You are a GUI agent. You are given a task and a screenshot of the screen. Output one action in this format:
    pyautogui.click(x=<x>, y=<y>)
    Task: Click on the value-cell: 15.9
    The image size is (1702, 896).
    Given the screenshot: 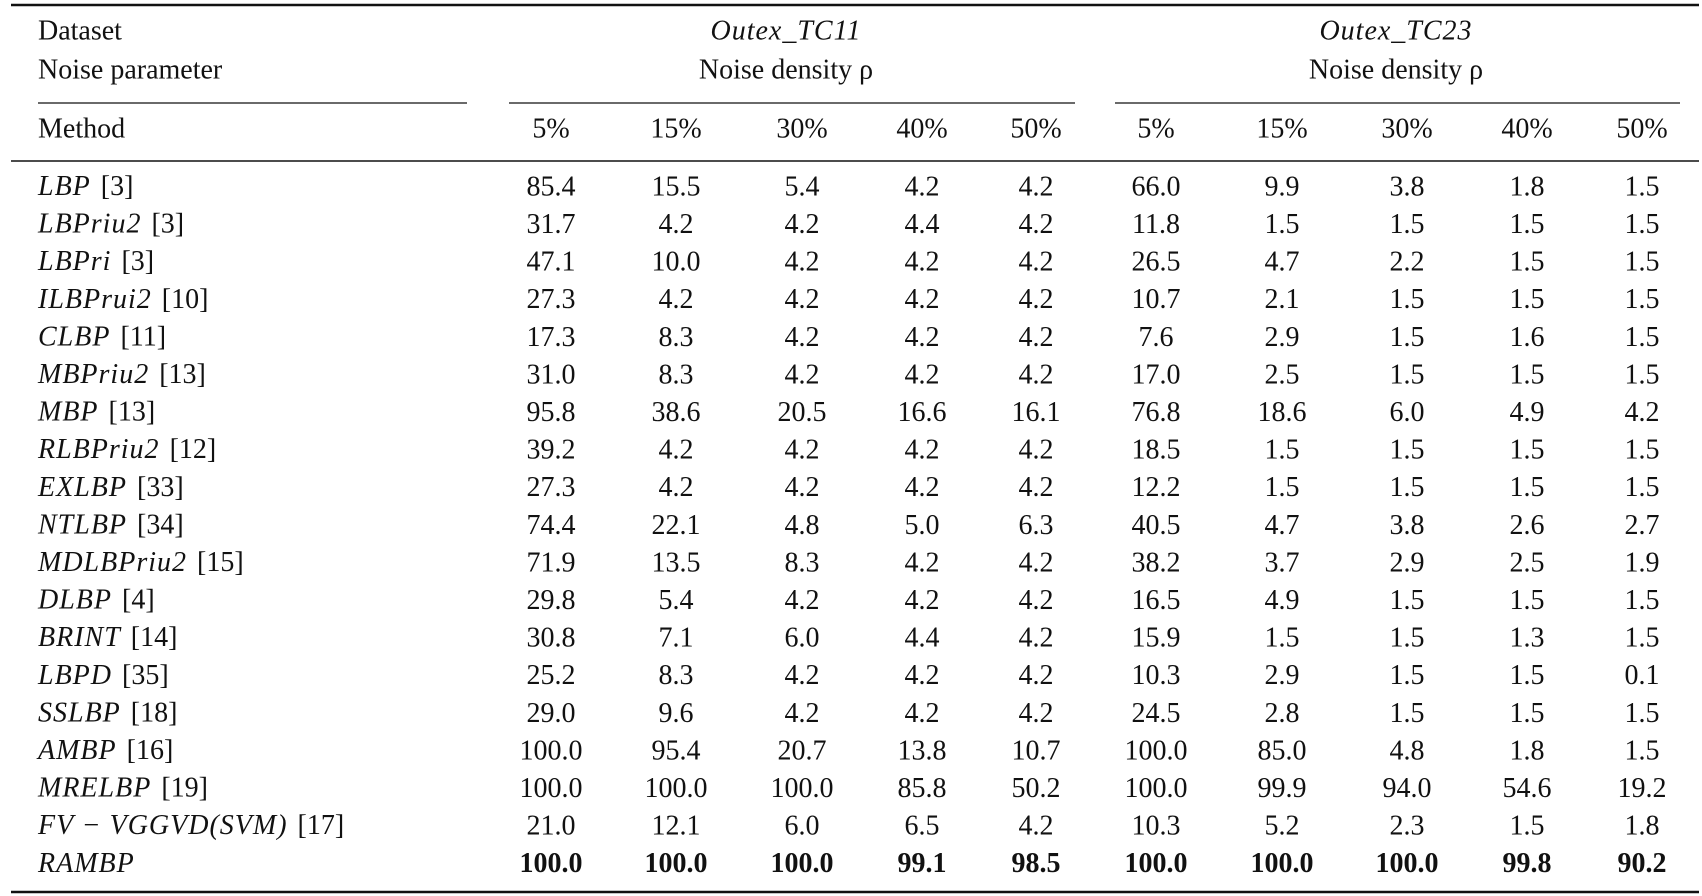 What is the action you would take?
    pyautogui.click(x=1156, y=638)
    